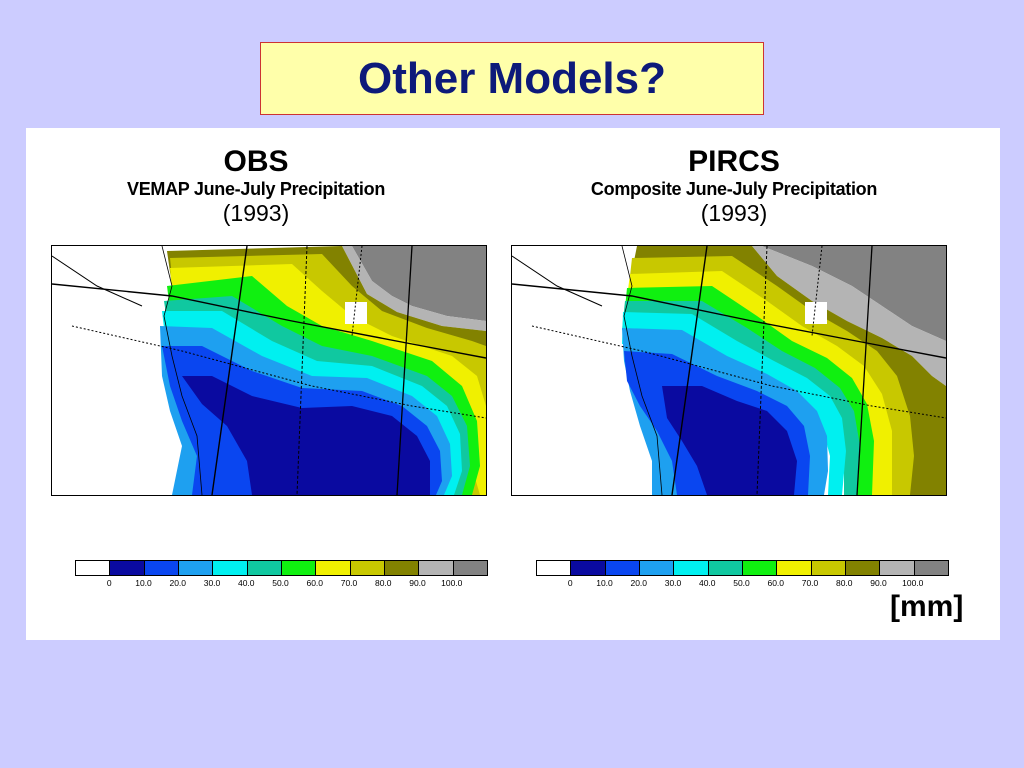 The image size is (1024, 768). I want to click on obs-colorbar, so click(281, 568).